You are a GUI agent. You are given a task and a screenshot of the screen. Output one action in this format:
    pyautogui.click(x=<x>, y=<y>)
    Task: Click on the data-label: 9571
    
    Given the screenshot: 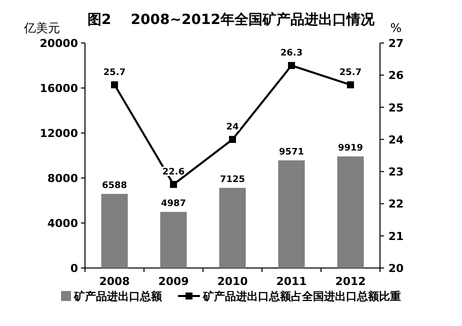 What is the action you would take?
    pyautogui.click(x=291, y=152)
    